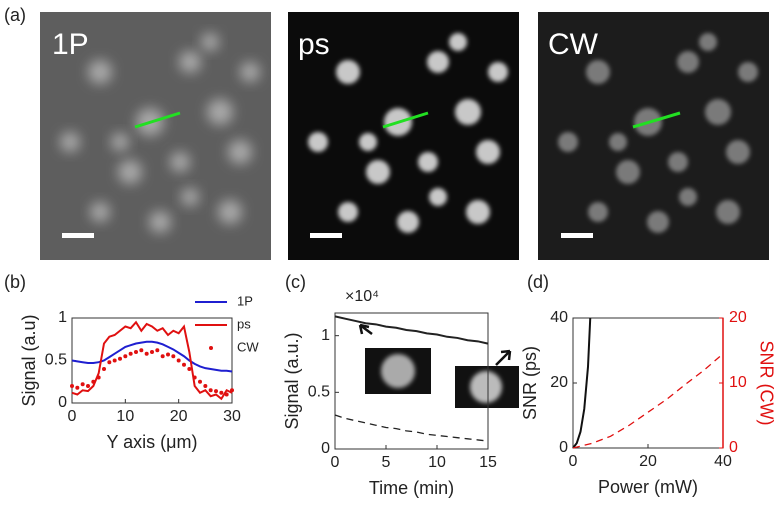 Image resolution: width=782 pixels, height=516 pixels. I want to click on legend-label: ps, so click(244, 323).